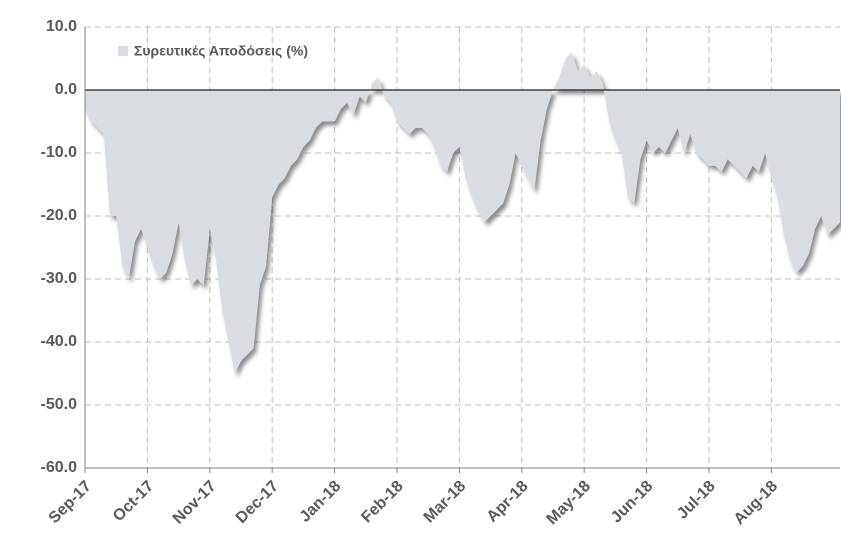 The height and width of the screenshot is (548, 841). I want to click on y-tick-label: -20.0, so click(59, 215).